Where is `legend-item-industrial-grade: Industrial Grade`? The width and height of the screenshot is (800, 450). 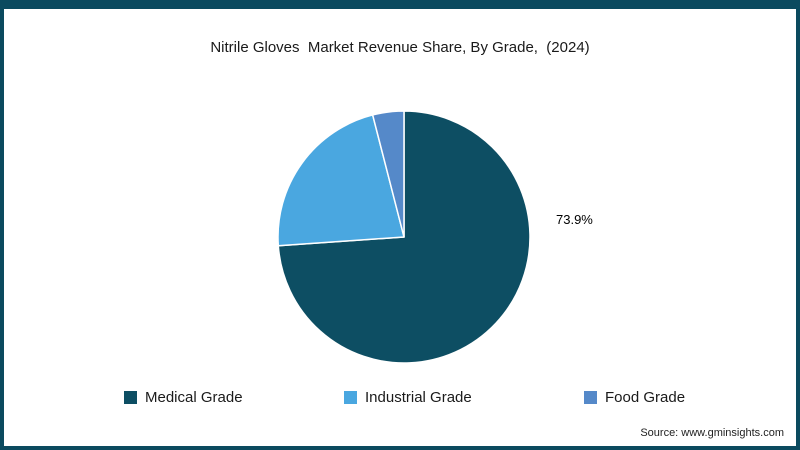 legend-item-industrial-grade: Industrial Grade is located at coordinates (408, 397).